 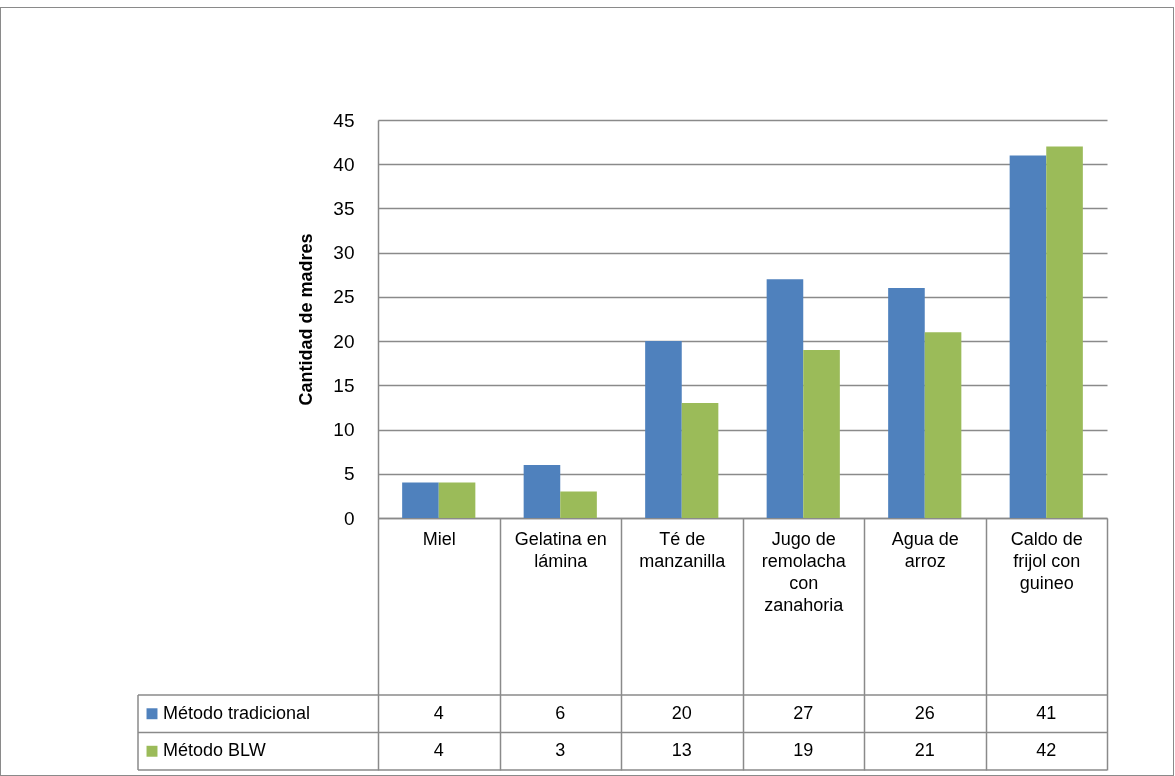 What do you see at coordinates (349, 474) in the screenshot?
I see `y-tick-label: 5` at bounding box center [349, 474].